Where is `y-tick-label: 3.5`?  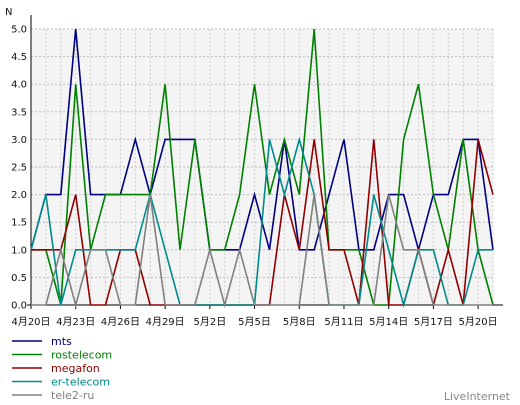
y-tick-label: 3.5 is located at coordinates (19, 112).